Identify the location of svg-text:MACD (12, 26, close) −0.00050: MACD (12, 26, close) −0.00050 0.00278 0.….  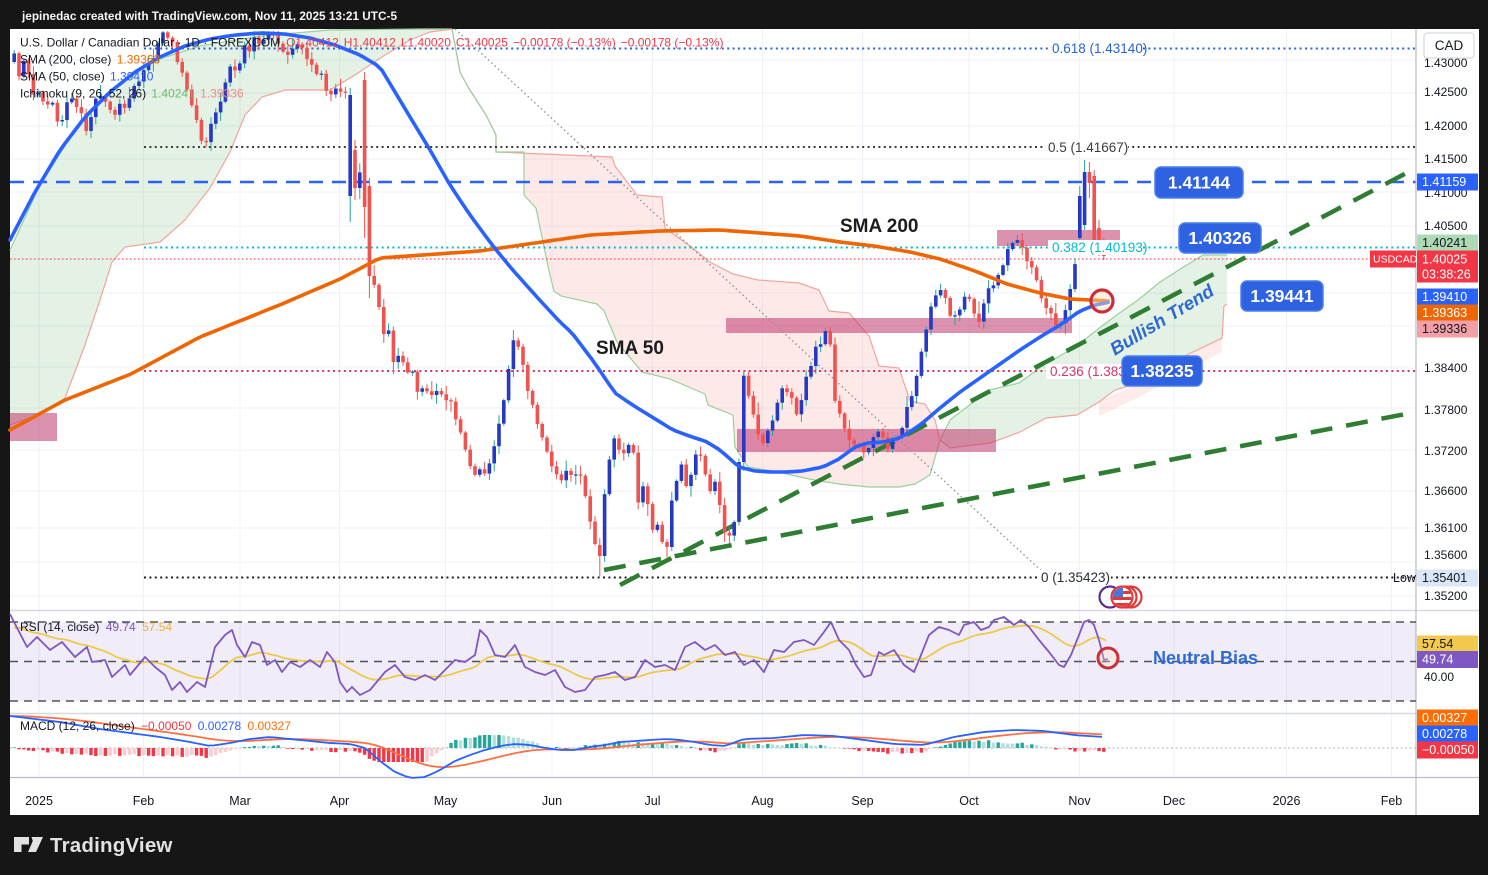
(155, 726).